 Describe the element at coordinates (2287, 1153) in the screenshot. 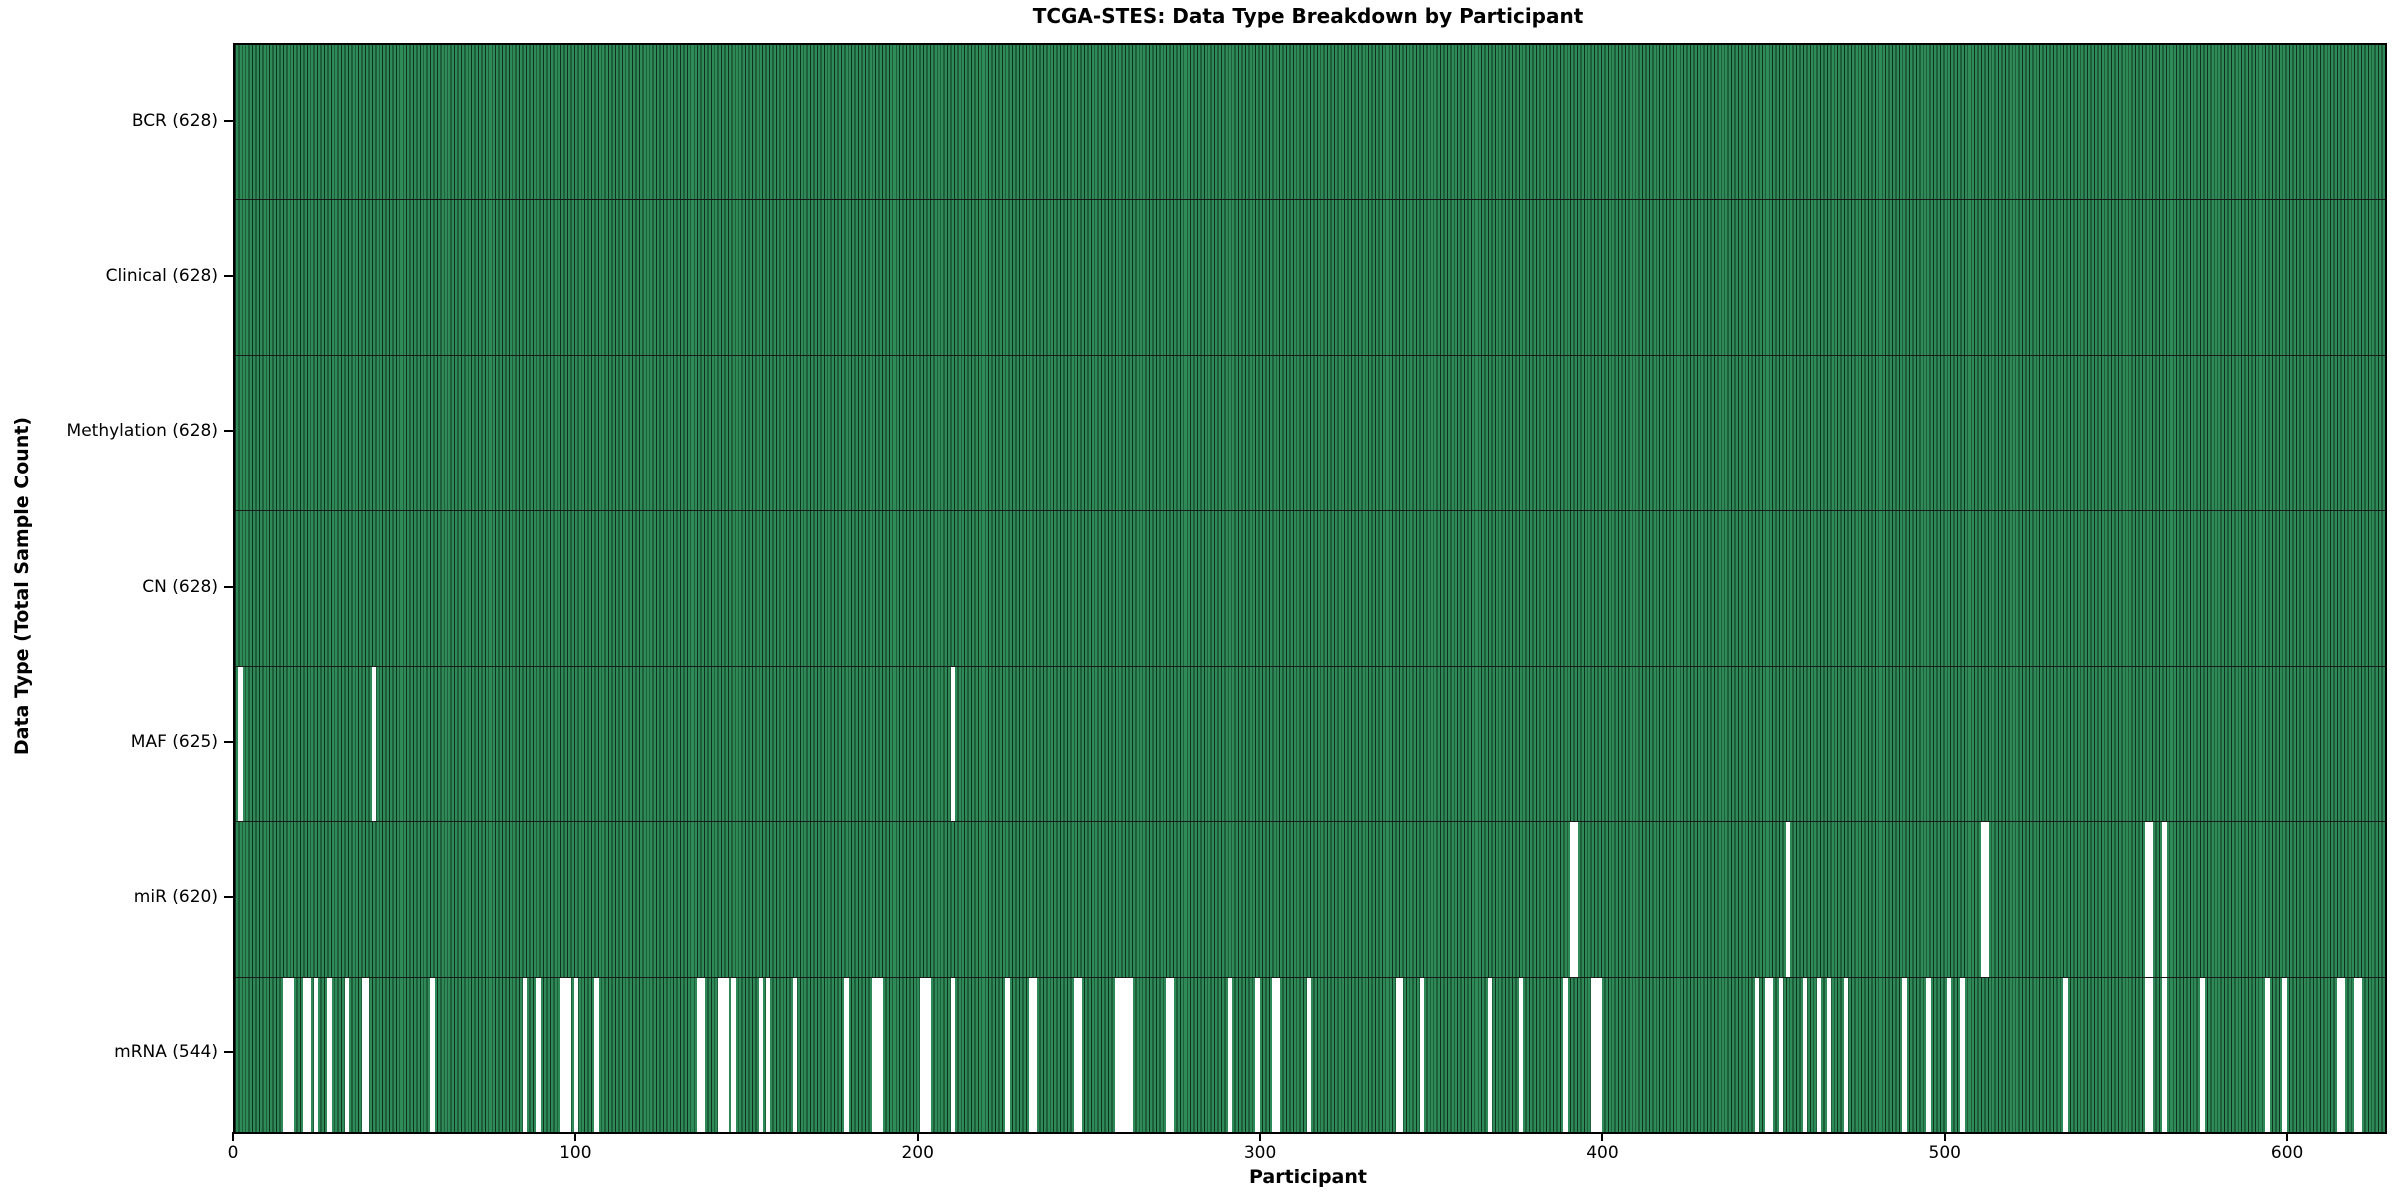

I see `x-tick-label-600: 600` at that location.